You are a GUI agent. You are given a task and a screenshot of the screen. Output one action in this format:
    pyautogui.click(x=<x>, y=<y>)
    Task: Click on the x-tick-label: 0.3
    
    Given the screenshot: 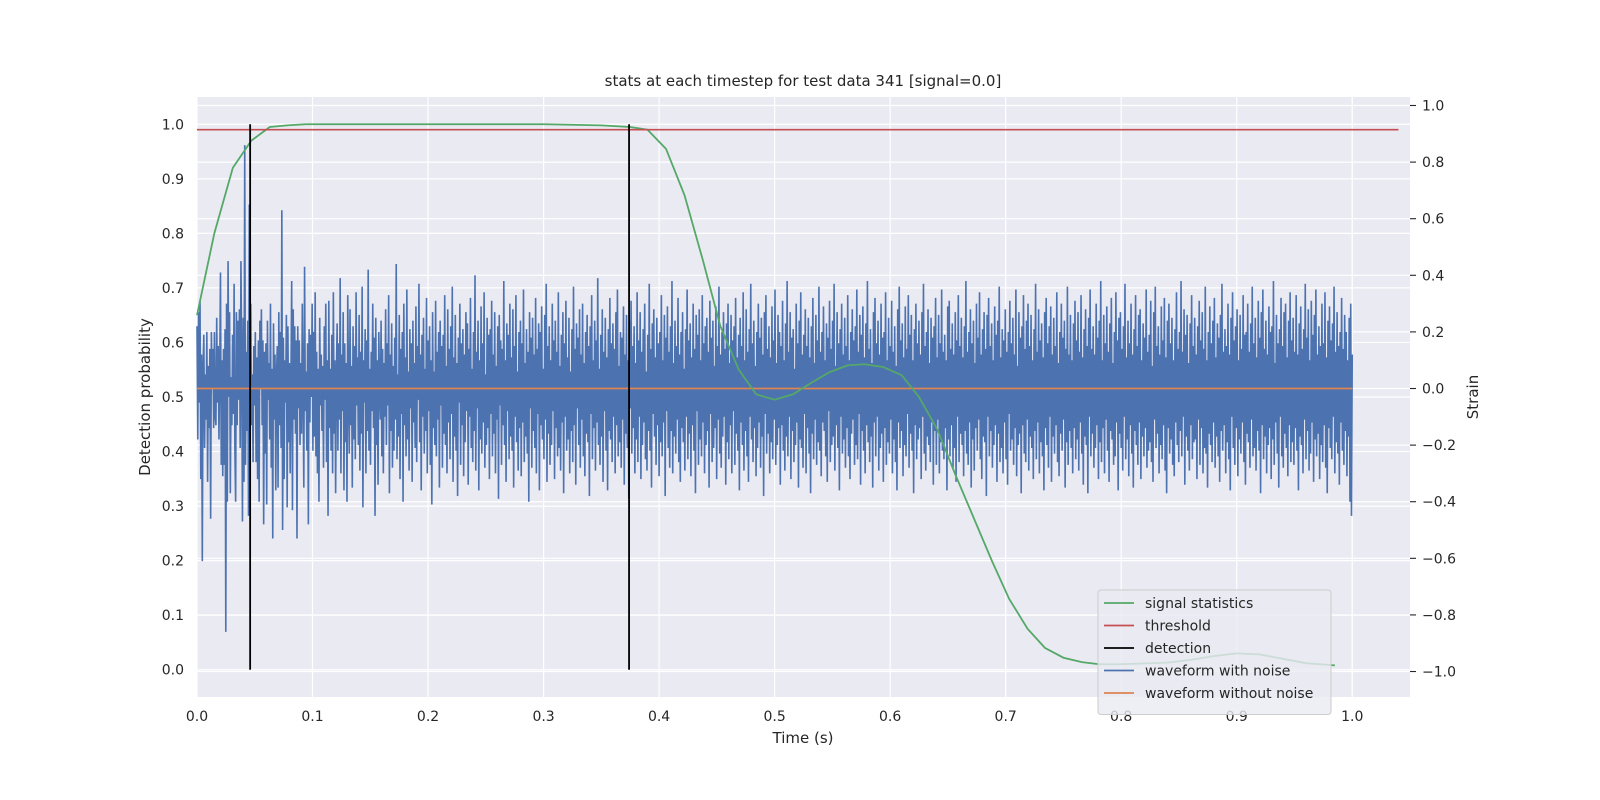 What is the action you would take?
    pyautogui.click(x=543, y=717)
    